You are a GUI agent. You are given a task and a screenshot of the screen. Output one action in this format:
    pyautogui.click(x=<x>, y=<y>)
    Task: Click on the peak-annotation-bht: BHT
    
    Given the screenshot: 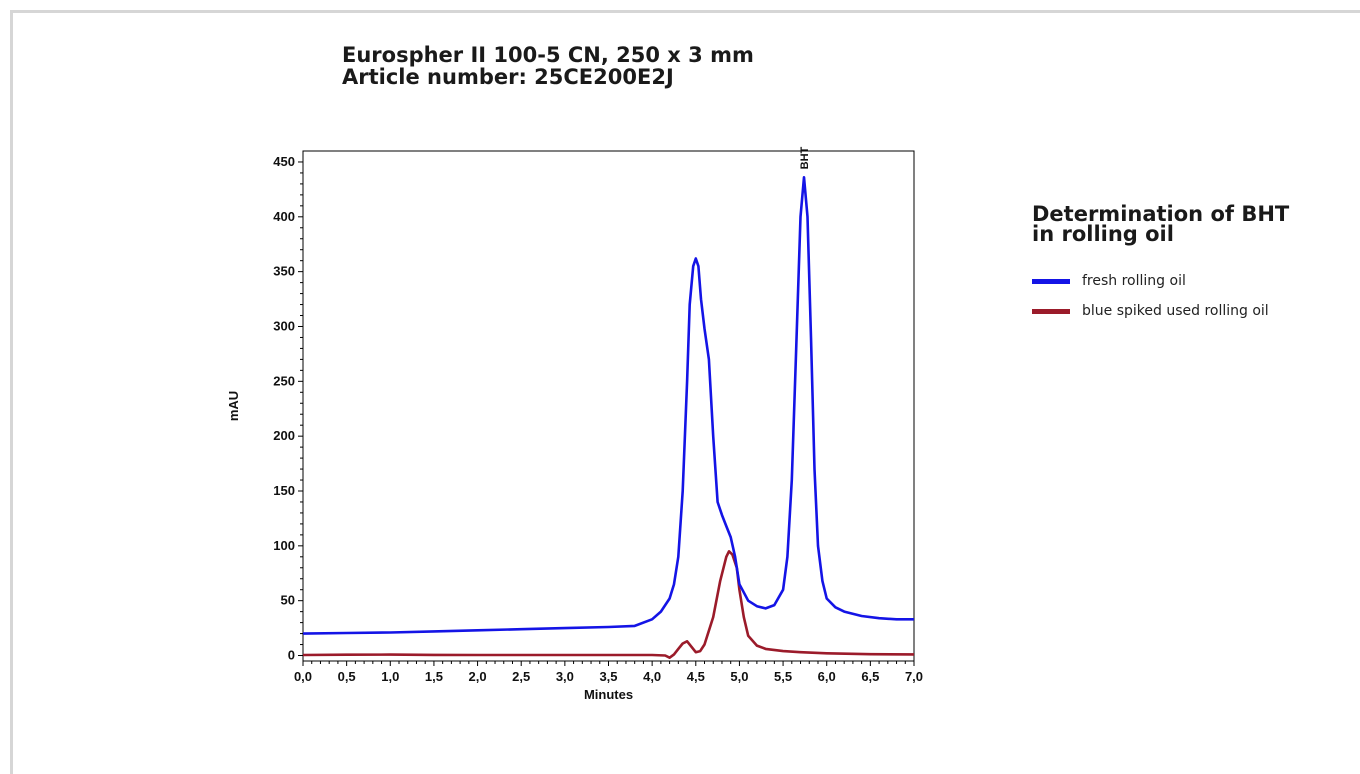 What is the action you would take?
    pyautogui.click(x=805, y=157)
    